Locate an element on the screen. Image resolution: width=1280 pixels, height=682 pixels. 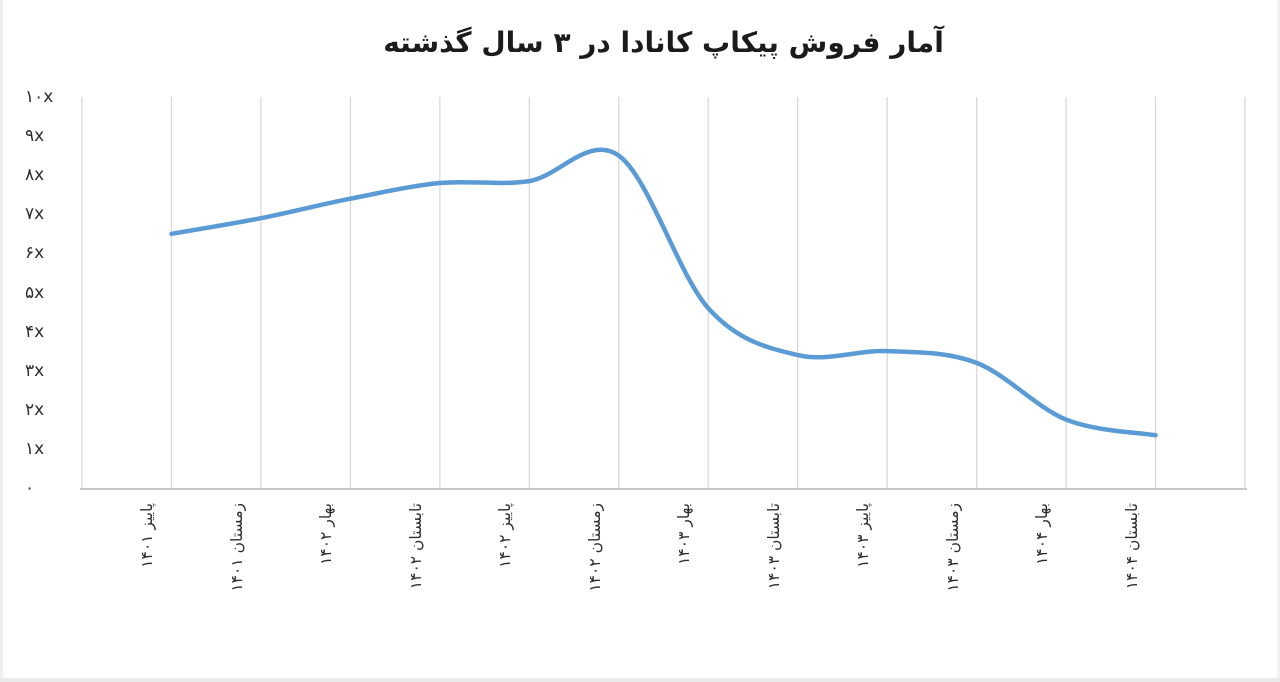
x-axis-tick: تابستان ۱۴۰۴ is located at coordinates (1131, 546).